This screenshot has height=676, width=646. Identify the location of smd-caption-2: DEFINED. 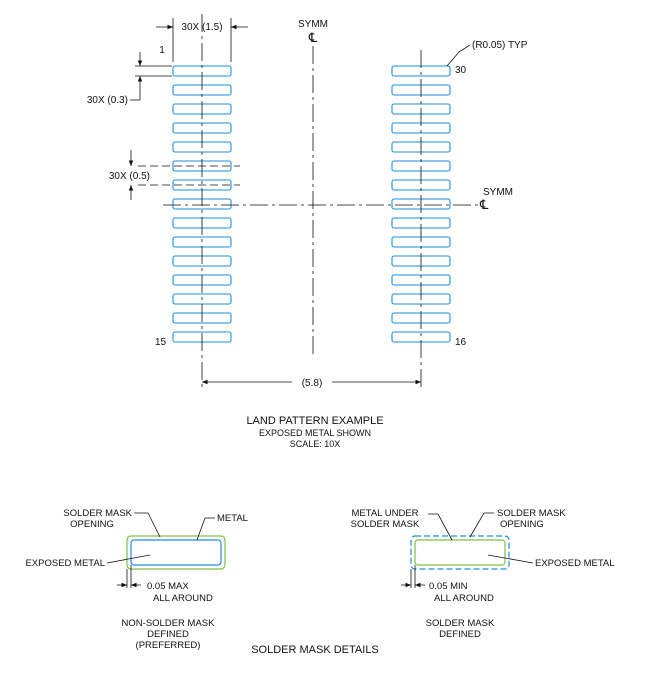
(460, 634).